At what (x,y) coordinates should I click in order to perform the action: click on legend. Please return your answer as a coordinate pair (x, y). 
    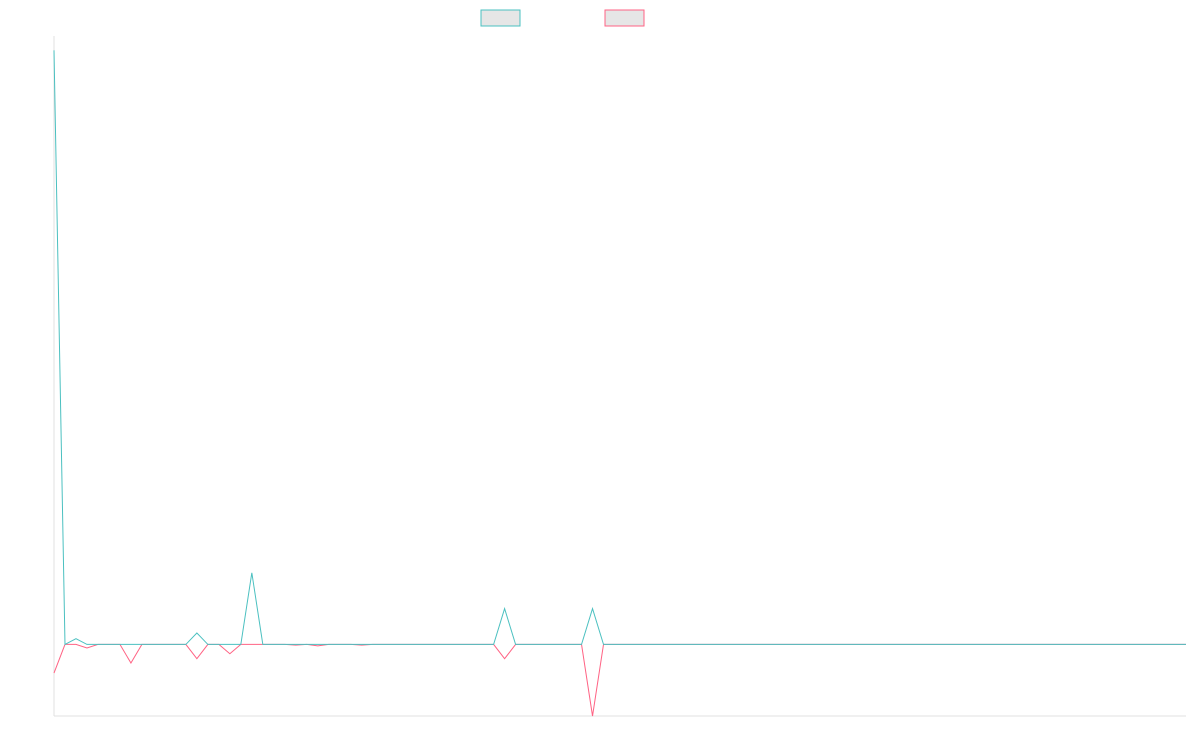
    Looking at the image, I should click on (562, 18).